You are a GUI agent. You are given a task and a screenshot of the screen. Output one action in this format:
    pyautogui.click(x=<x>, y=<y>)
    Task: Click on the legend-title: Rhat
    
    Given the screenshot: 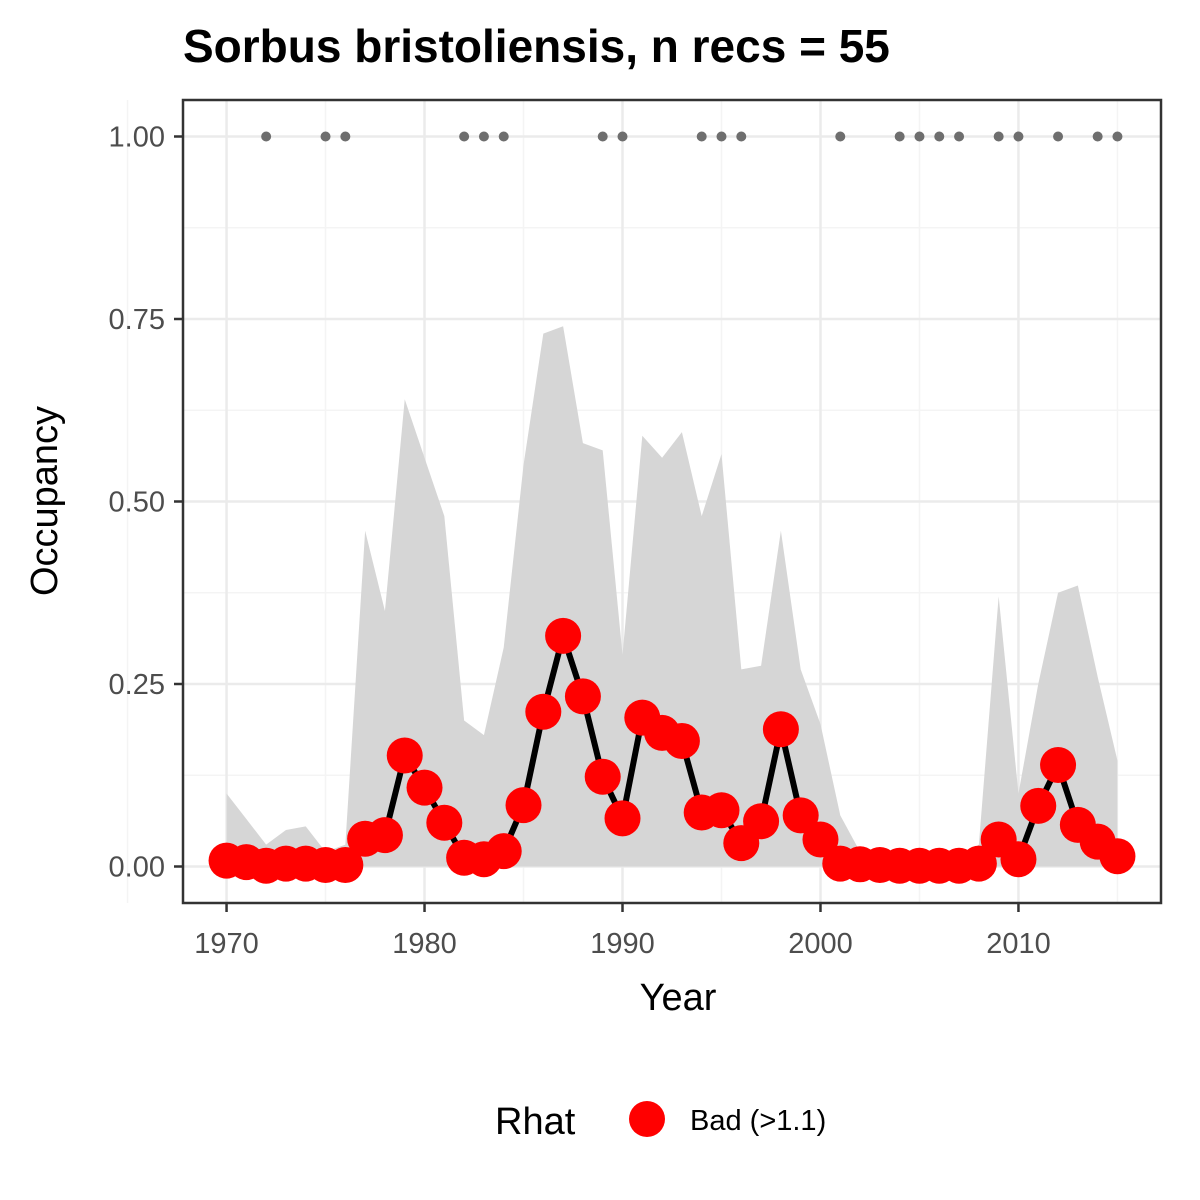 What is the action you would take?
    pyautogui.click(x=535, y=1122)
    